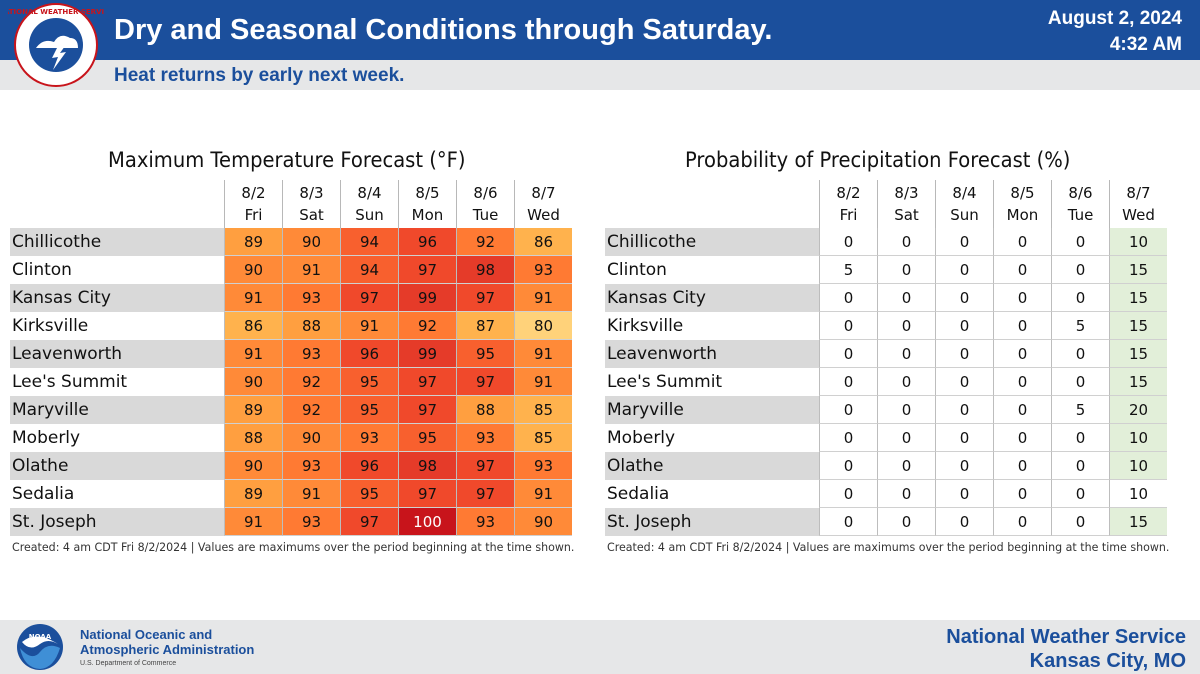 Image resolution: width=1200 pixels, height=674 pixels. I want to click on day-header-name: Mon, so click(1022, 215).